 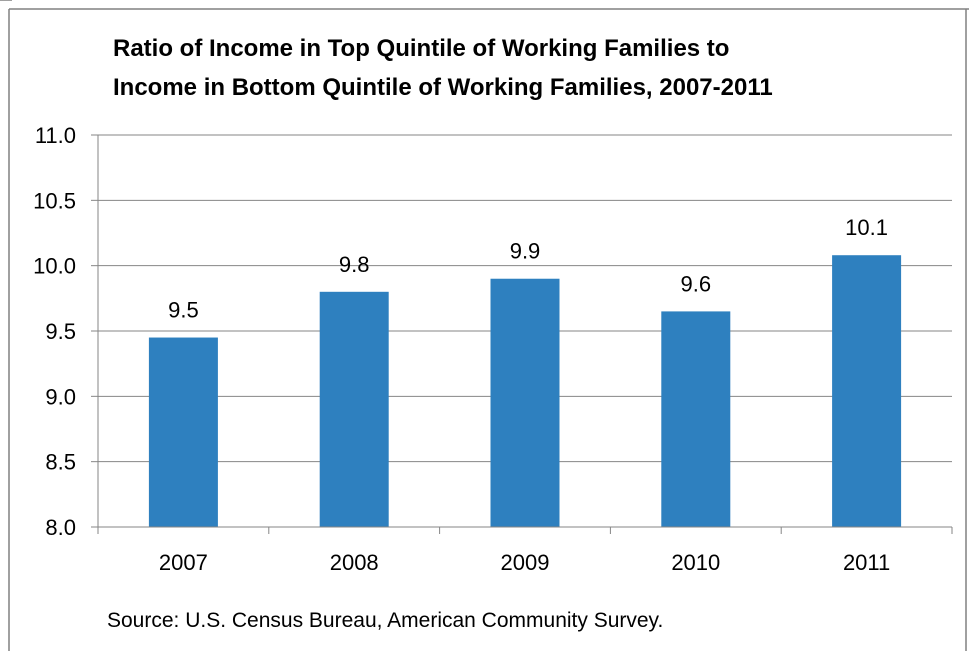 What do you see at coordinates (525, 402) in the screenshot?
I see `bar-2009` at bounding box center [525, 402].